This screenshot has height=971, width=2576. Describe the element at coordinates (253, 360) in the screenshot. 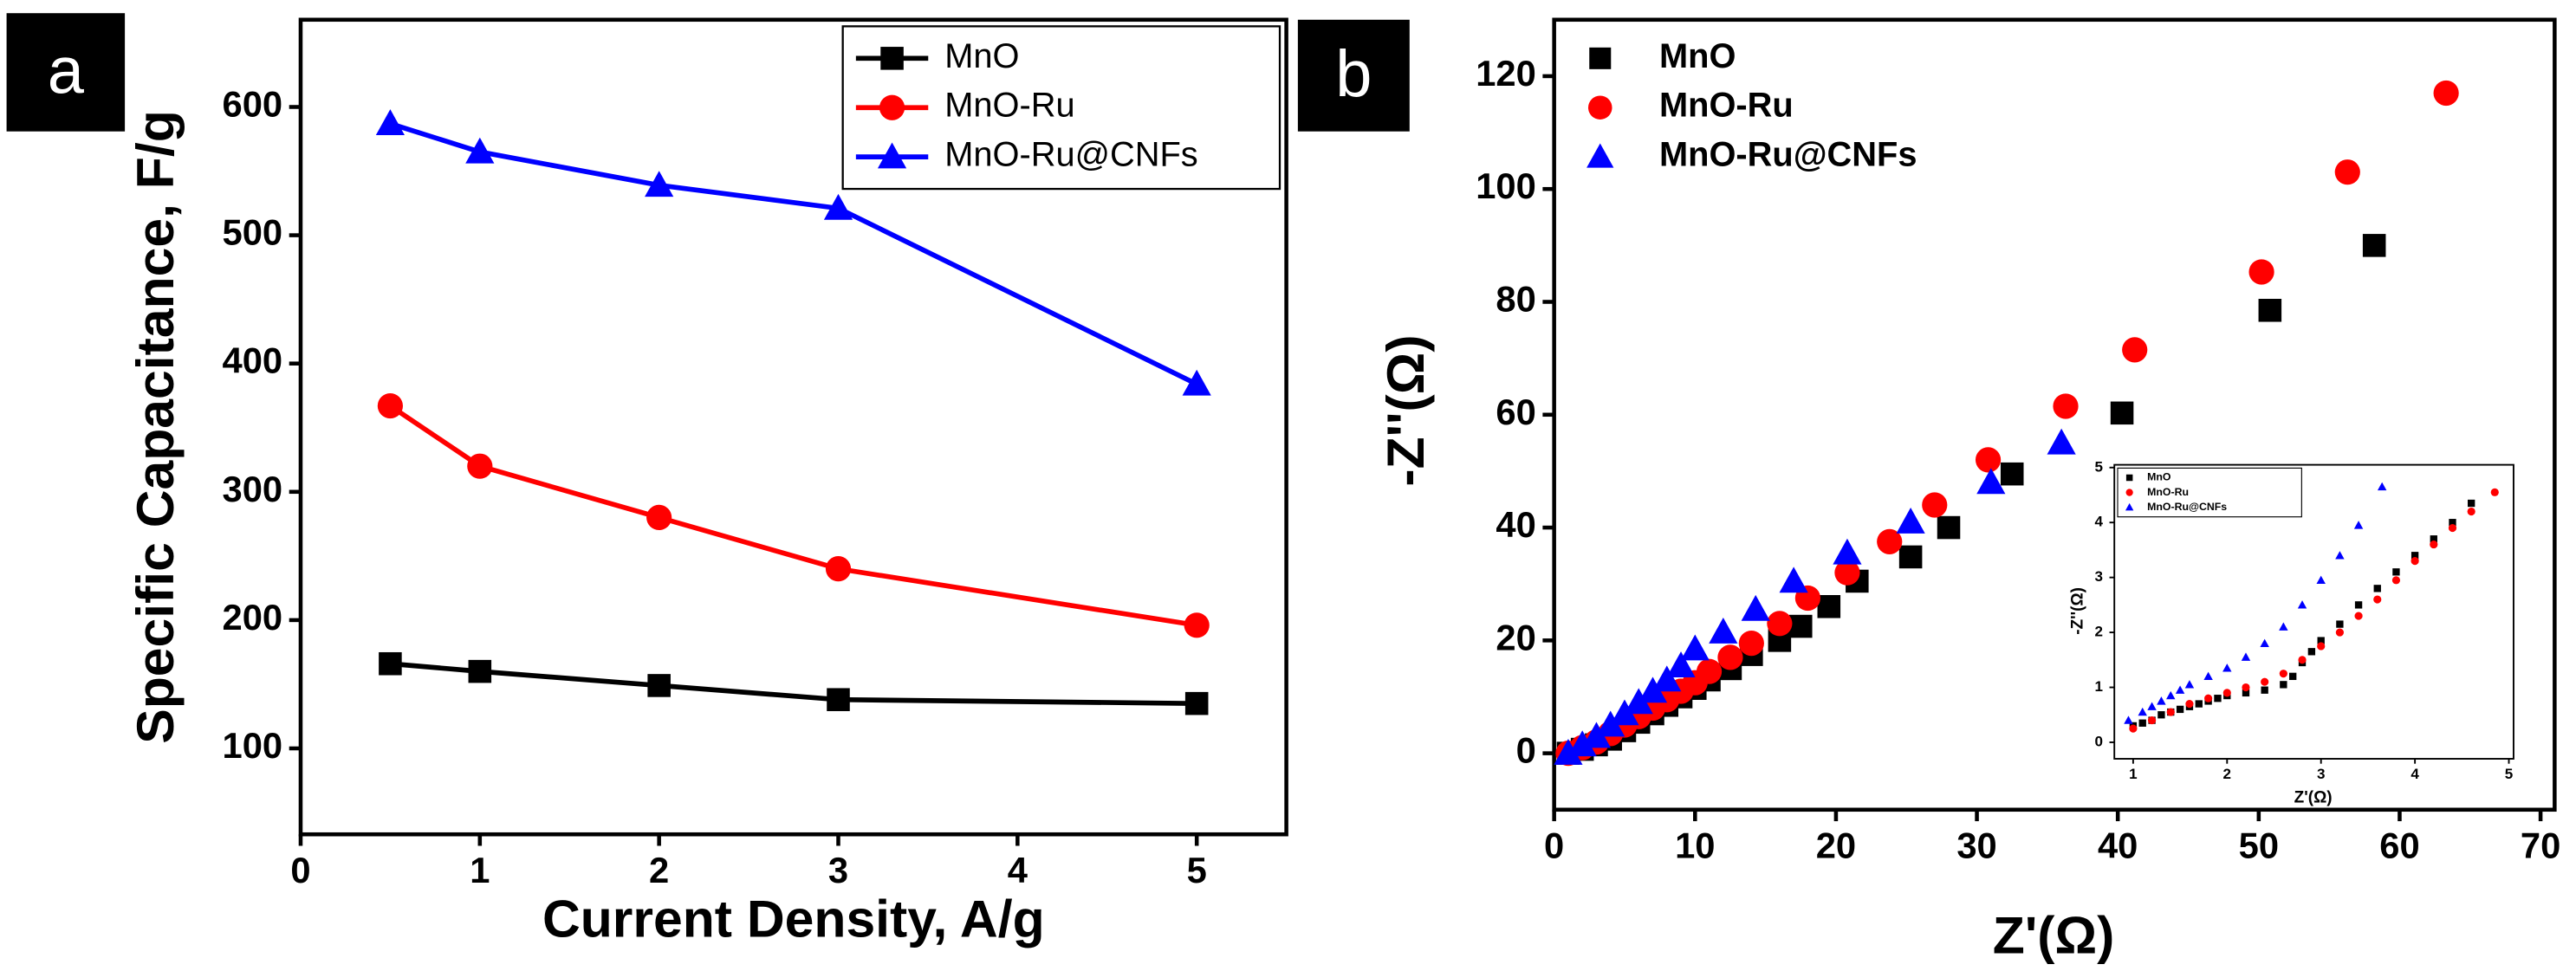

I see `y-tick-label: 400` at that location.